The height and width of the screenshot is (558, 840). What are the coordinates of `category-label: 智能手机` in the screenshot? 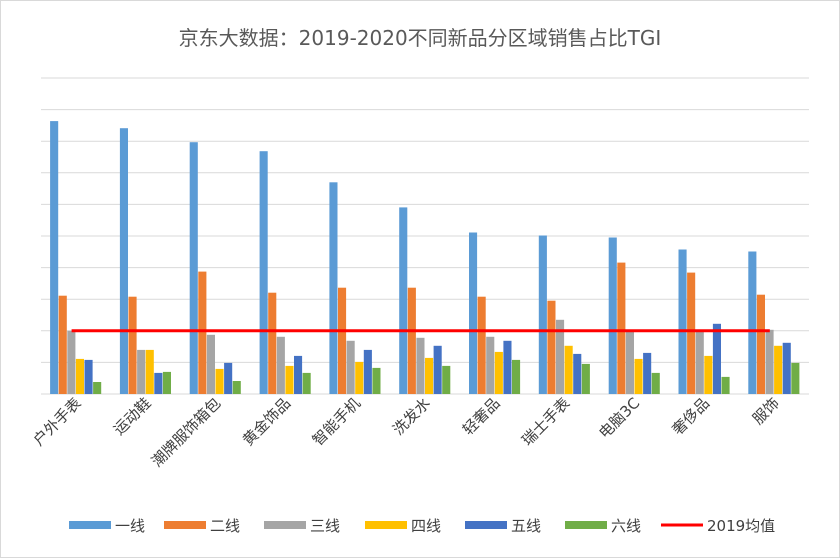 It's located at (336, 421).